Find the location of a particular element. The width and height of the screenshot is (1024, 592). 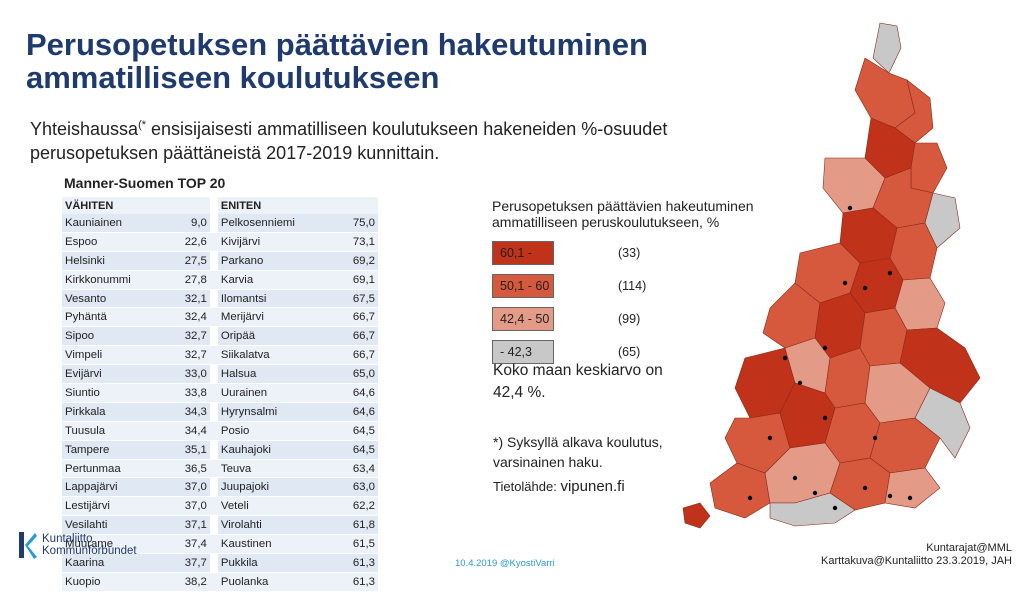

legend-range: 42,4 - 50 is located at coordinates (525, 319).